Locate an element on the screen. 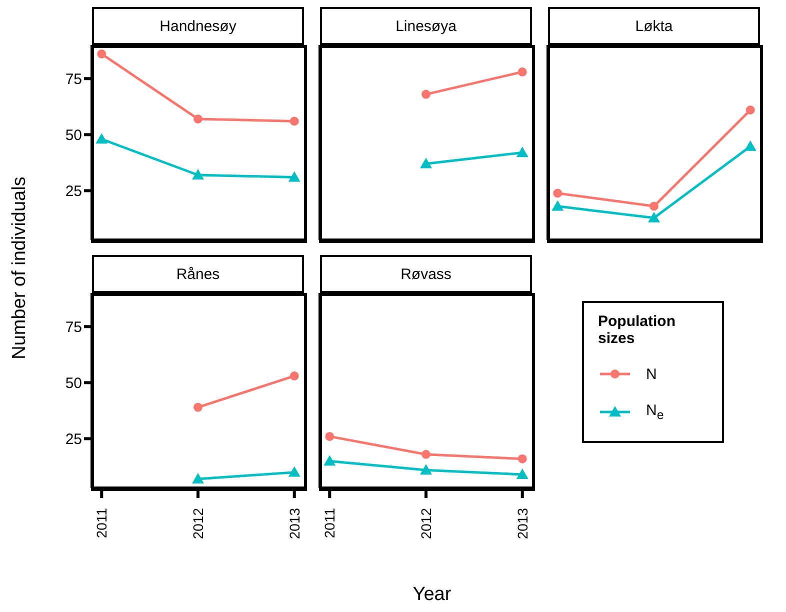 This screenshot has height=612, width=786. x-axis-title: Year is located at coordinates (432, 595).